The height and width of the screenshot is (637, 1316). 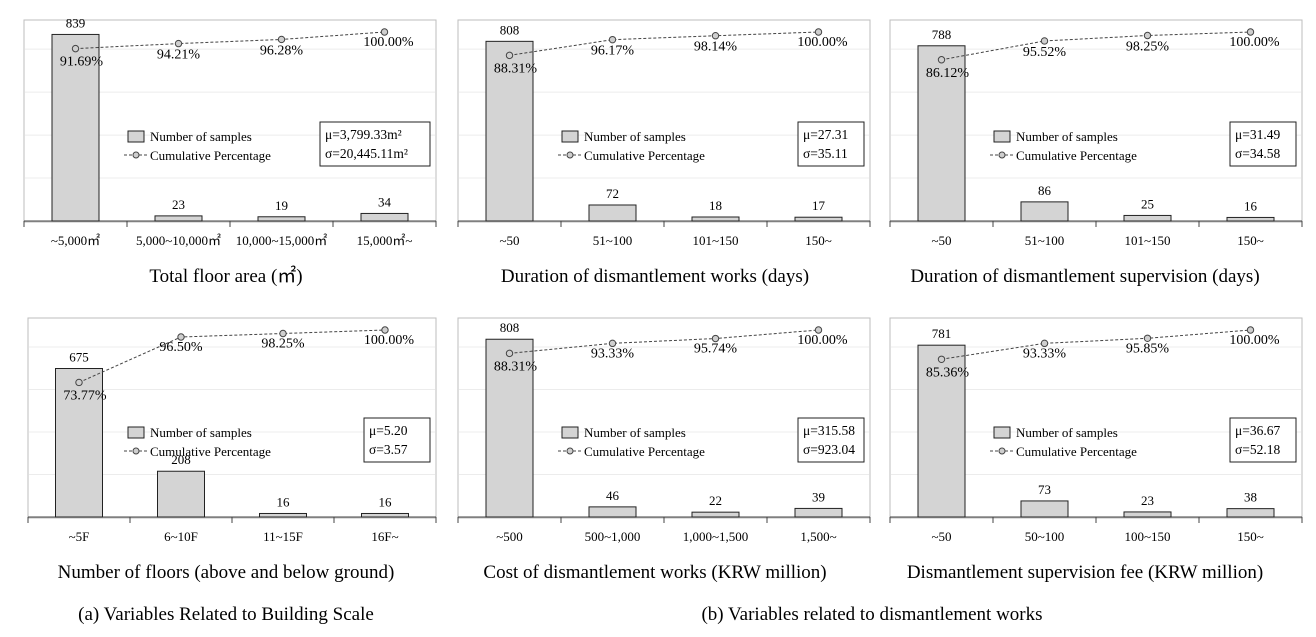 I want to click on stat-std: σ=52.18, so click(x=1258, y=449).